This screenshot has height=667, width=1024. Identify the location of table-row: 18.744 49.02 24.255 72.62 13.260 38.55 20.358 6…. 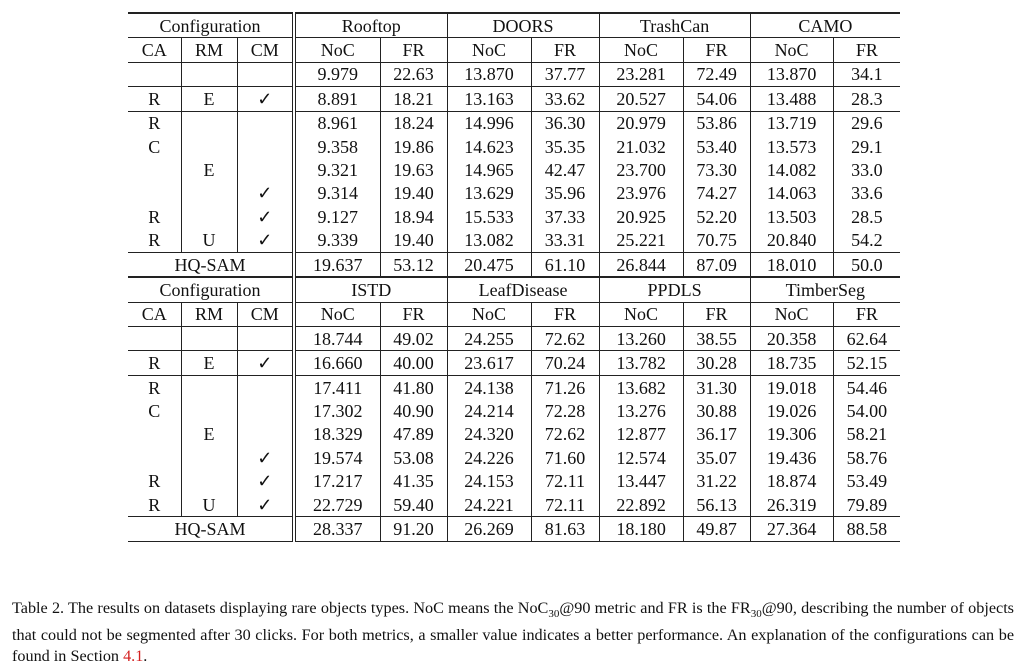
(514, 338).